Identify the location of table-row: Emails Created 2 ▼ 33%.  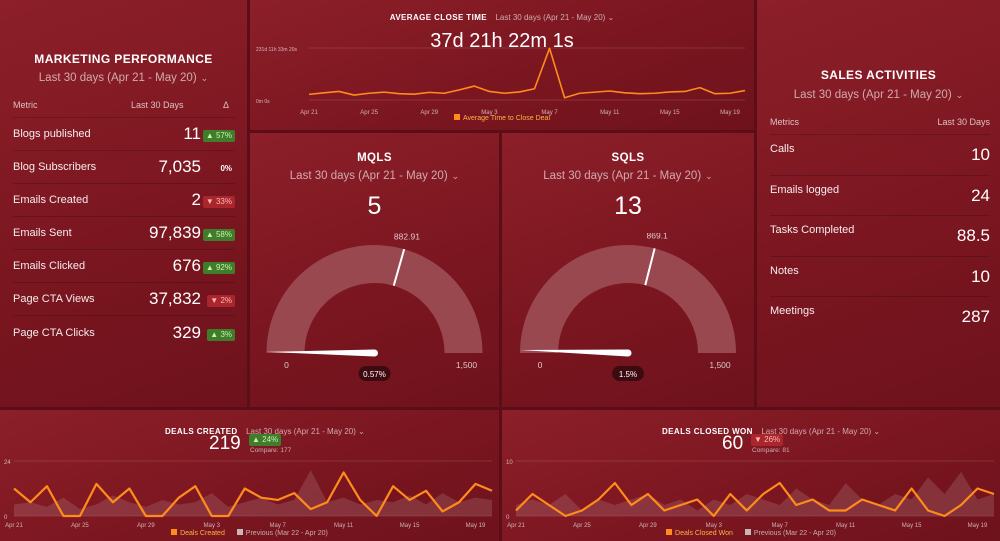
(124, 200).